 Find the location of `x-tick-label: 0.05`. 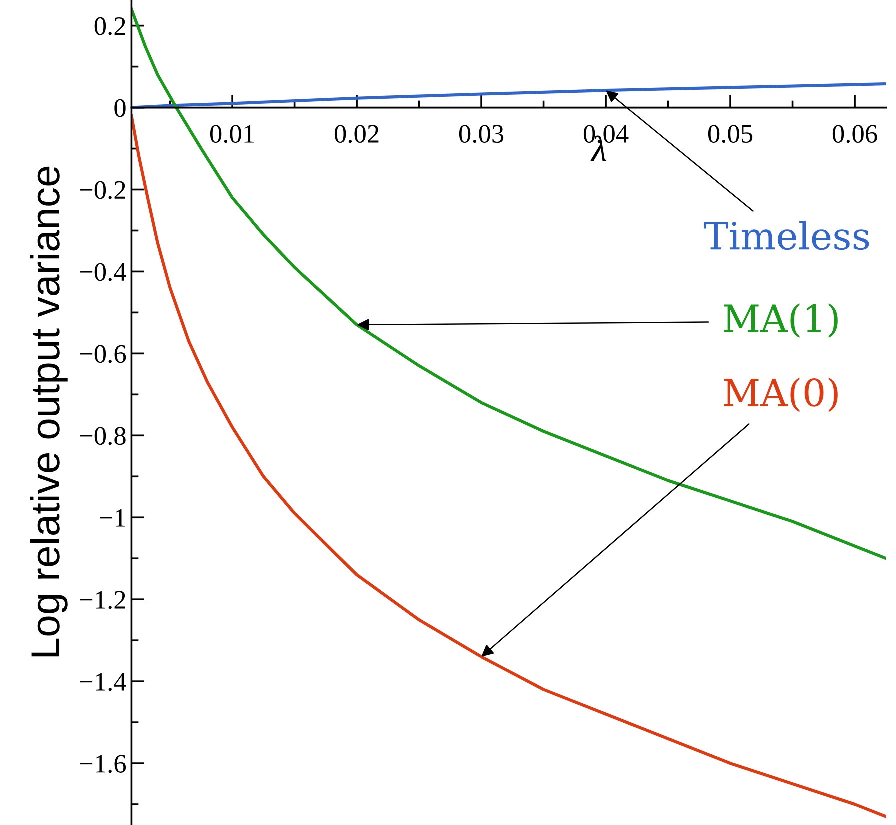

x-tick-label: 0.05 is located at coordinates (730, 134).